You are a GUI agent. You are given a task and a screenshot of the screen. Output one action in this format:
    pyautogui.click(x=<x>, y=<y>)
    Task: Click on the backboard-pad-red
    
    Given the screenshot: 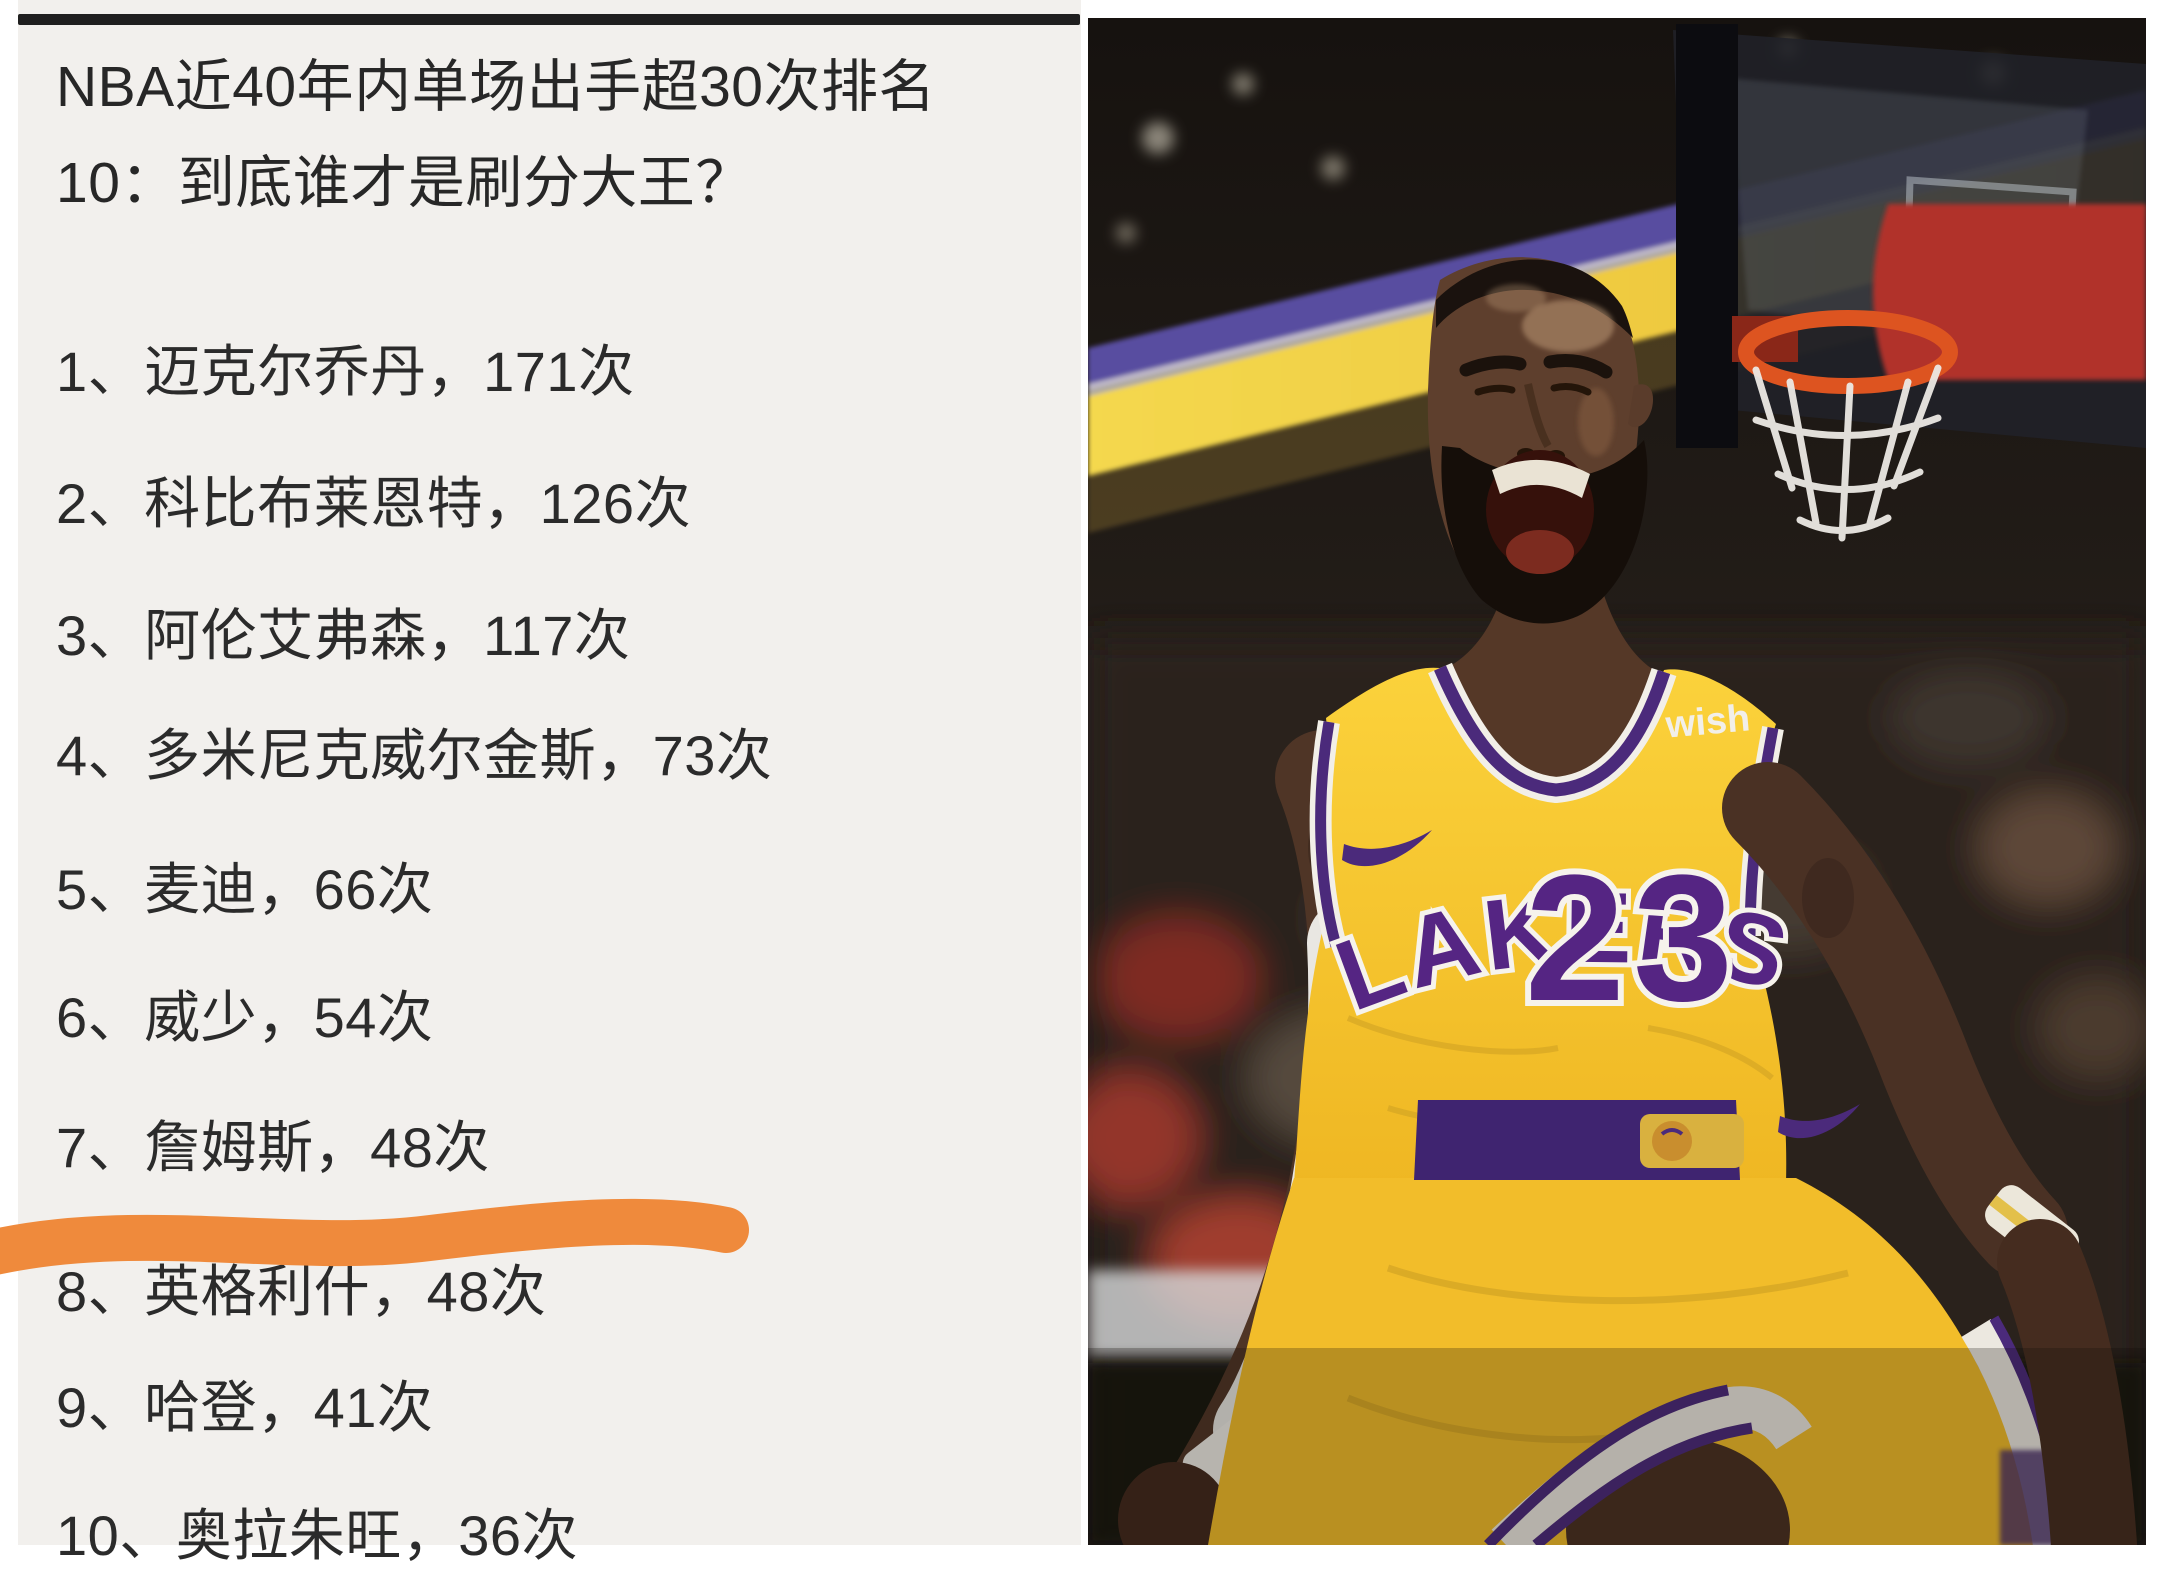 What is the action you would take?
    pyautogui.click(x=2009, y=292)
    